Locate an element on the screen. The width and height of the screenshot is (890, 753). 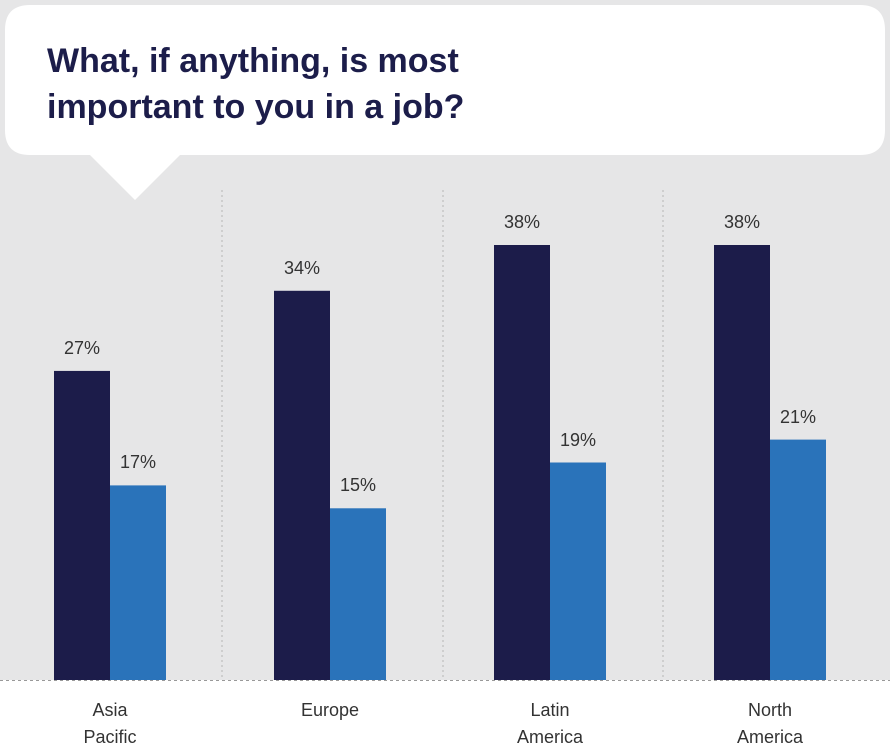
data-label: 21% is located at coordinates (798, 416).